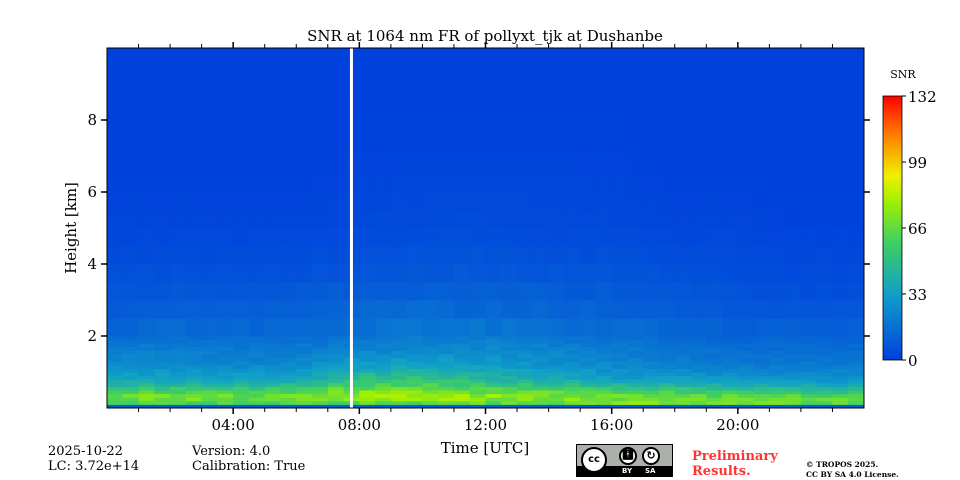 The image size is (960, 480). Describe the element at coordinates (359, 425) in the screenshot. I see `x-tick-label: 08:00` at that location.